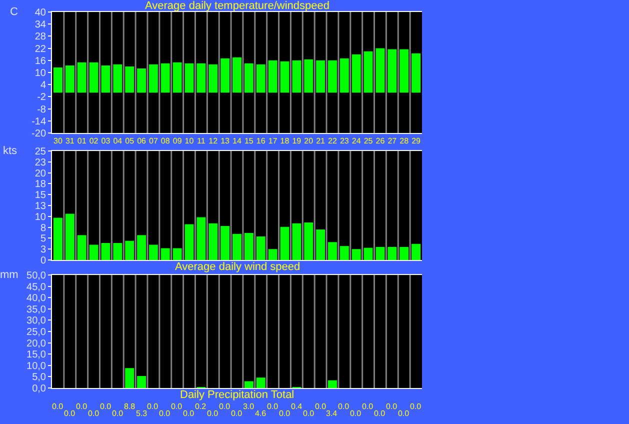 The height and width of the screenshot is (424, 629). I want to click on x-tick-label: 07, so click(153, 141).